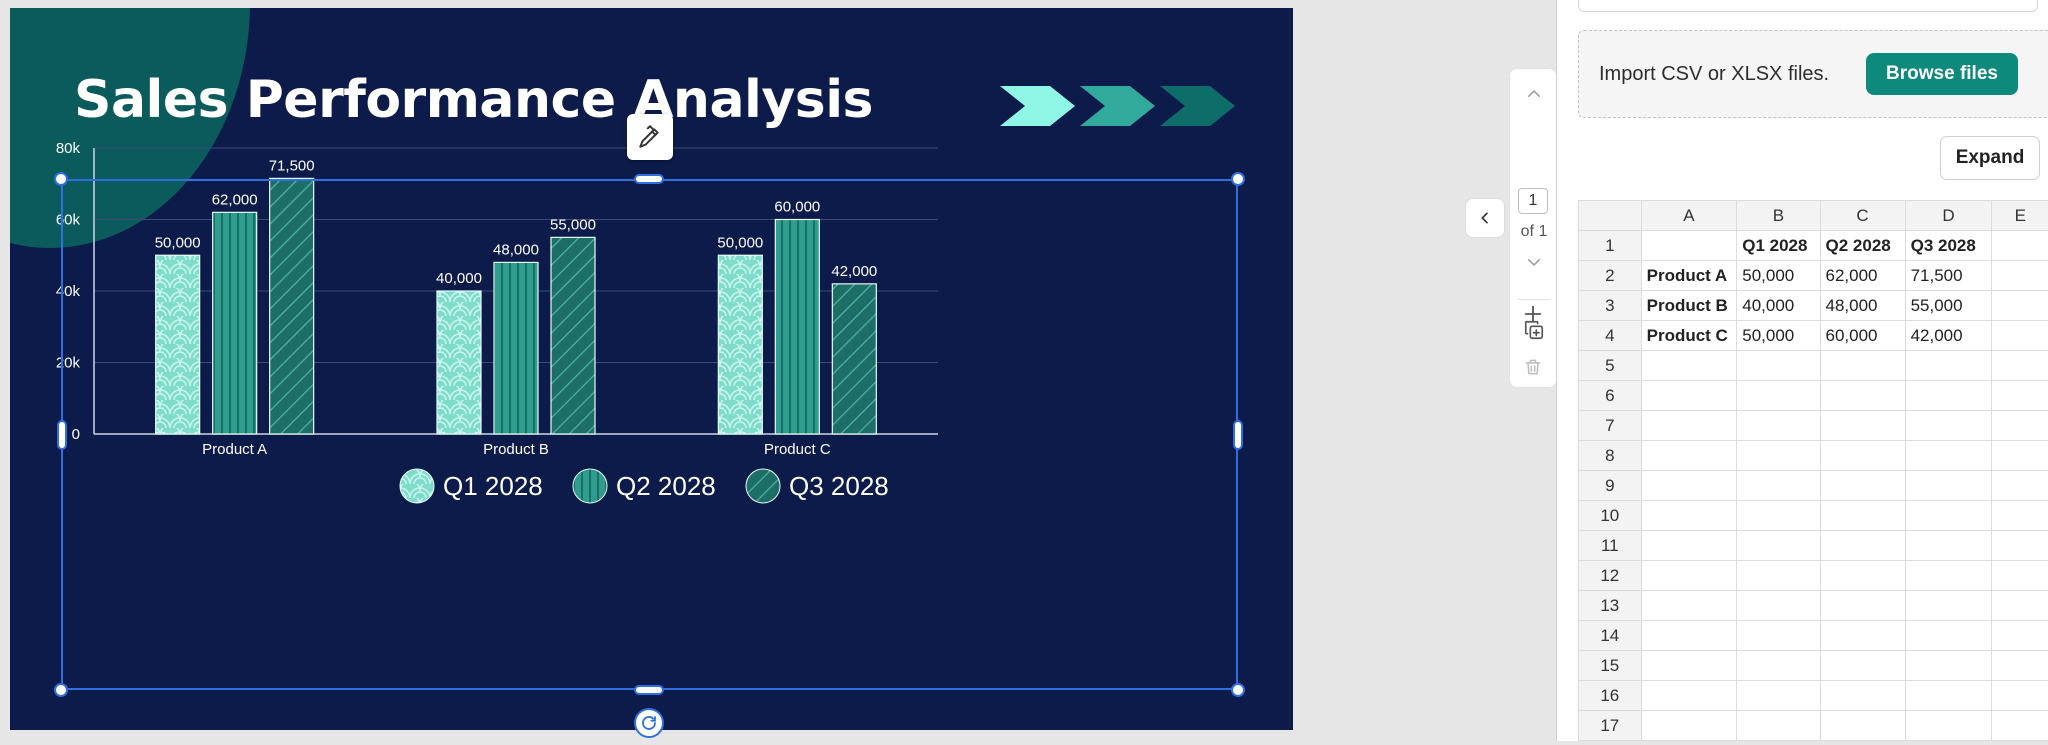  Describe the element at coordinates (1238, 435) in the screenshot. I see `resize-handle-right` at that location.